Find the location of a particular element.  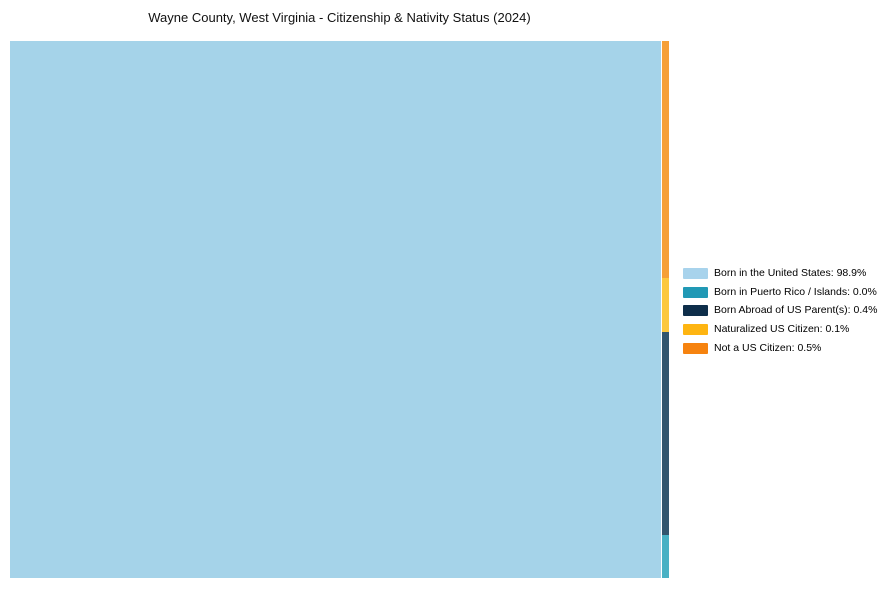

legend-swatch-born-puerto-rico is located at coordinates (695, 292).